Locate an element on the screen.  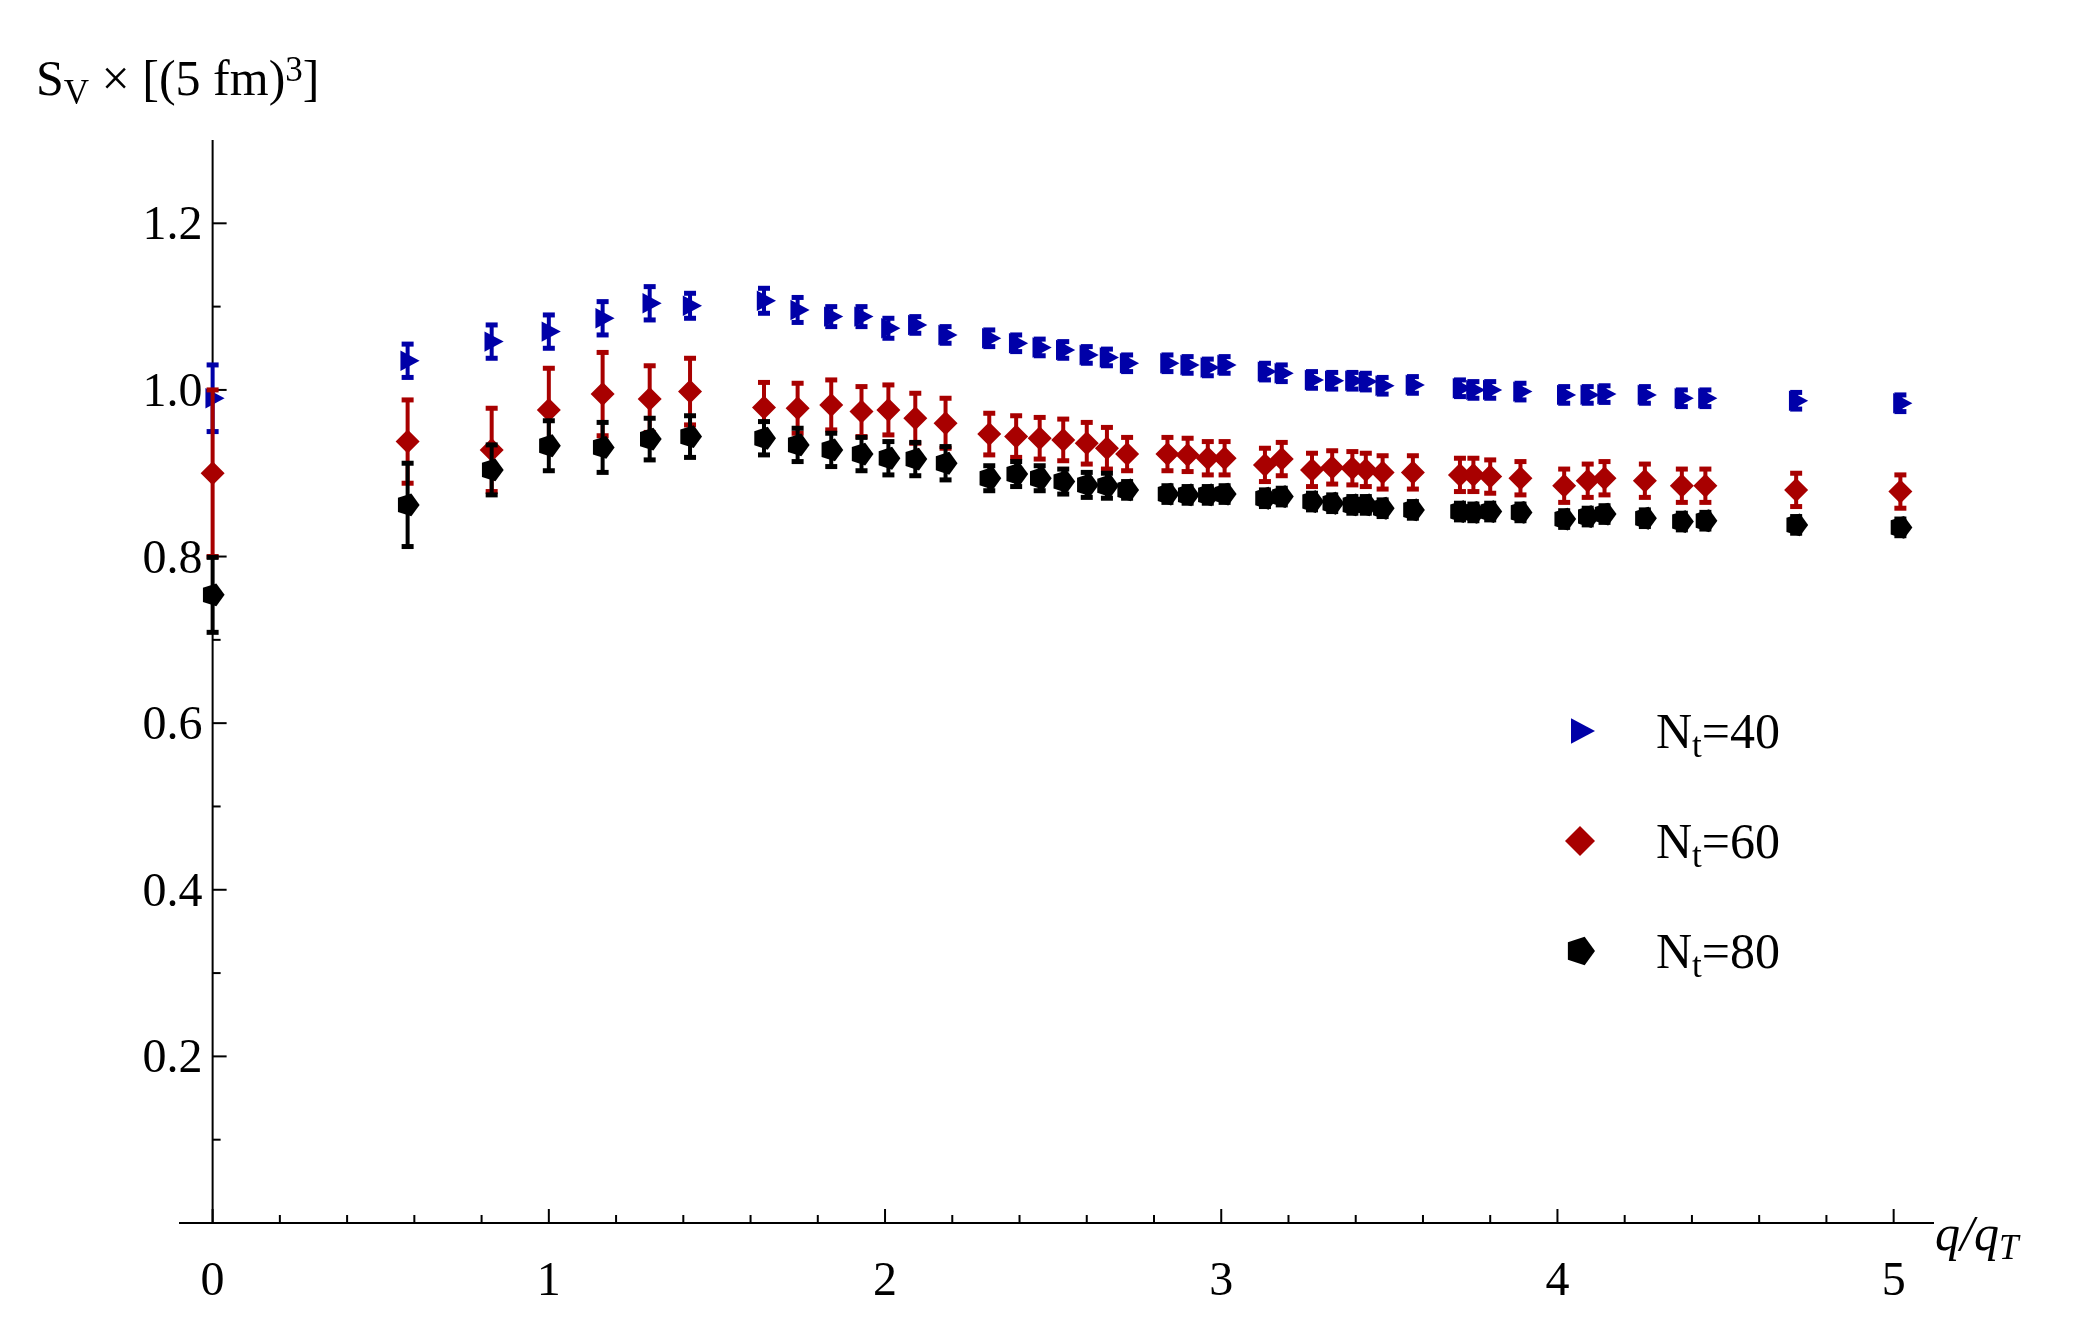
x-axis-title: q/q$_{T}$ is located at coordinates (1978, 1236).